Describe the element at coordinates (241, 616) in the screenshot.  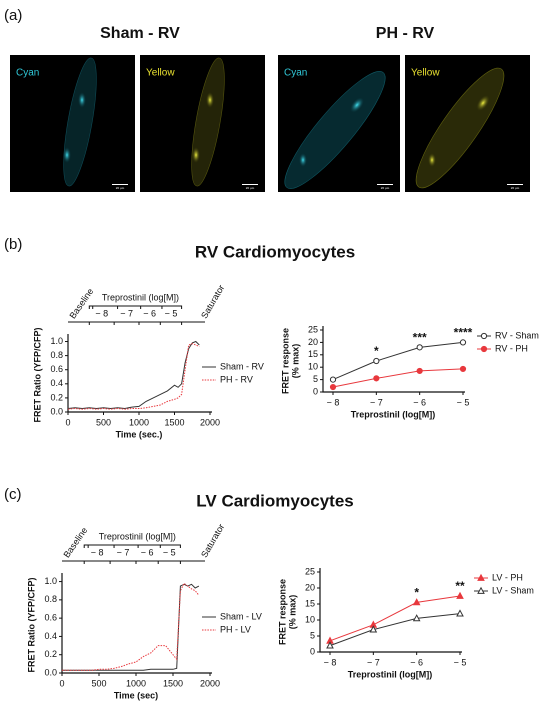
I see `legend-label: Sham - LV` at that location.